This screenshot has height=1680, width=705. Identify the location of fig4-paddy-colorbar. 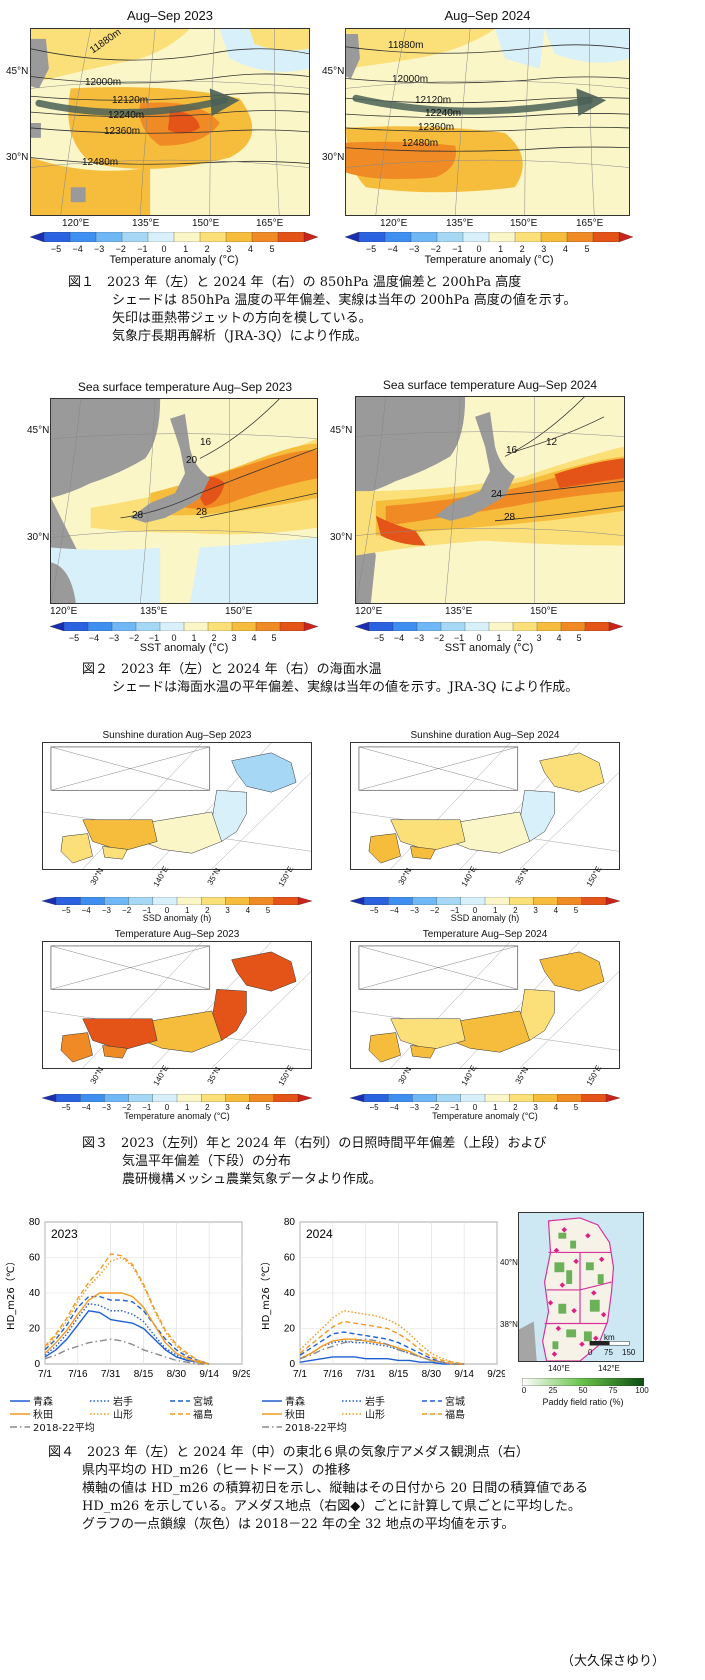
(583, 1382).